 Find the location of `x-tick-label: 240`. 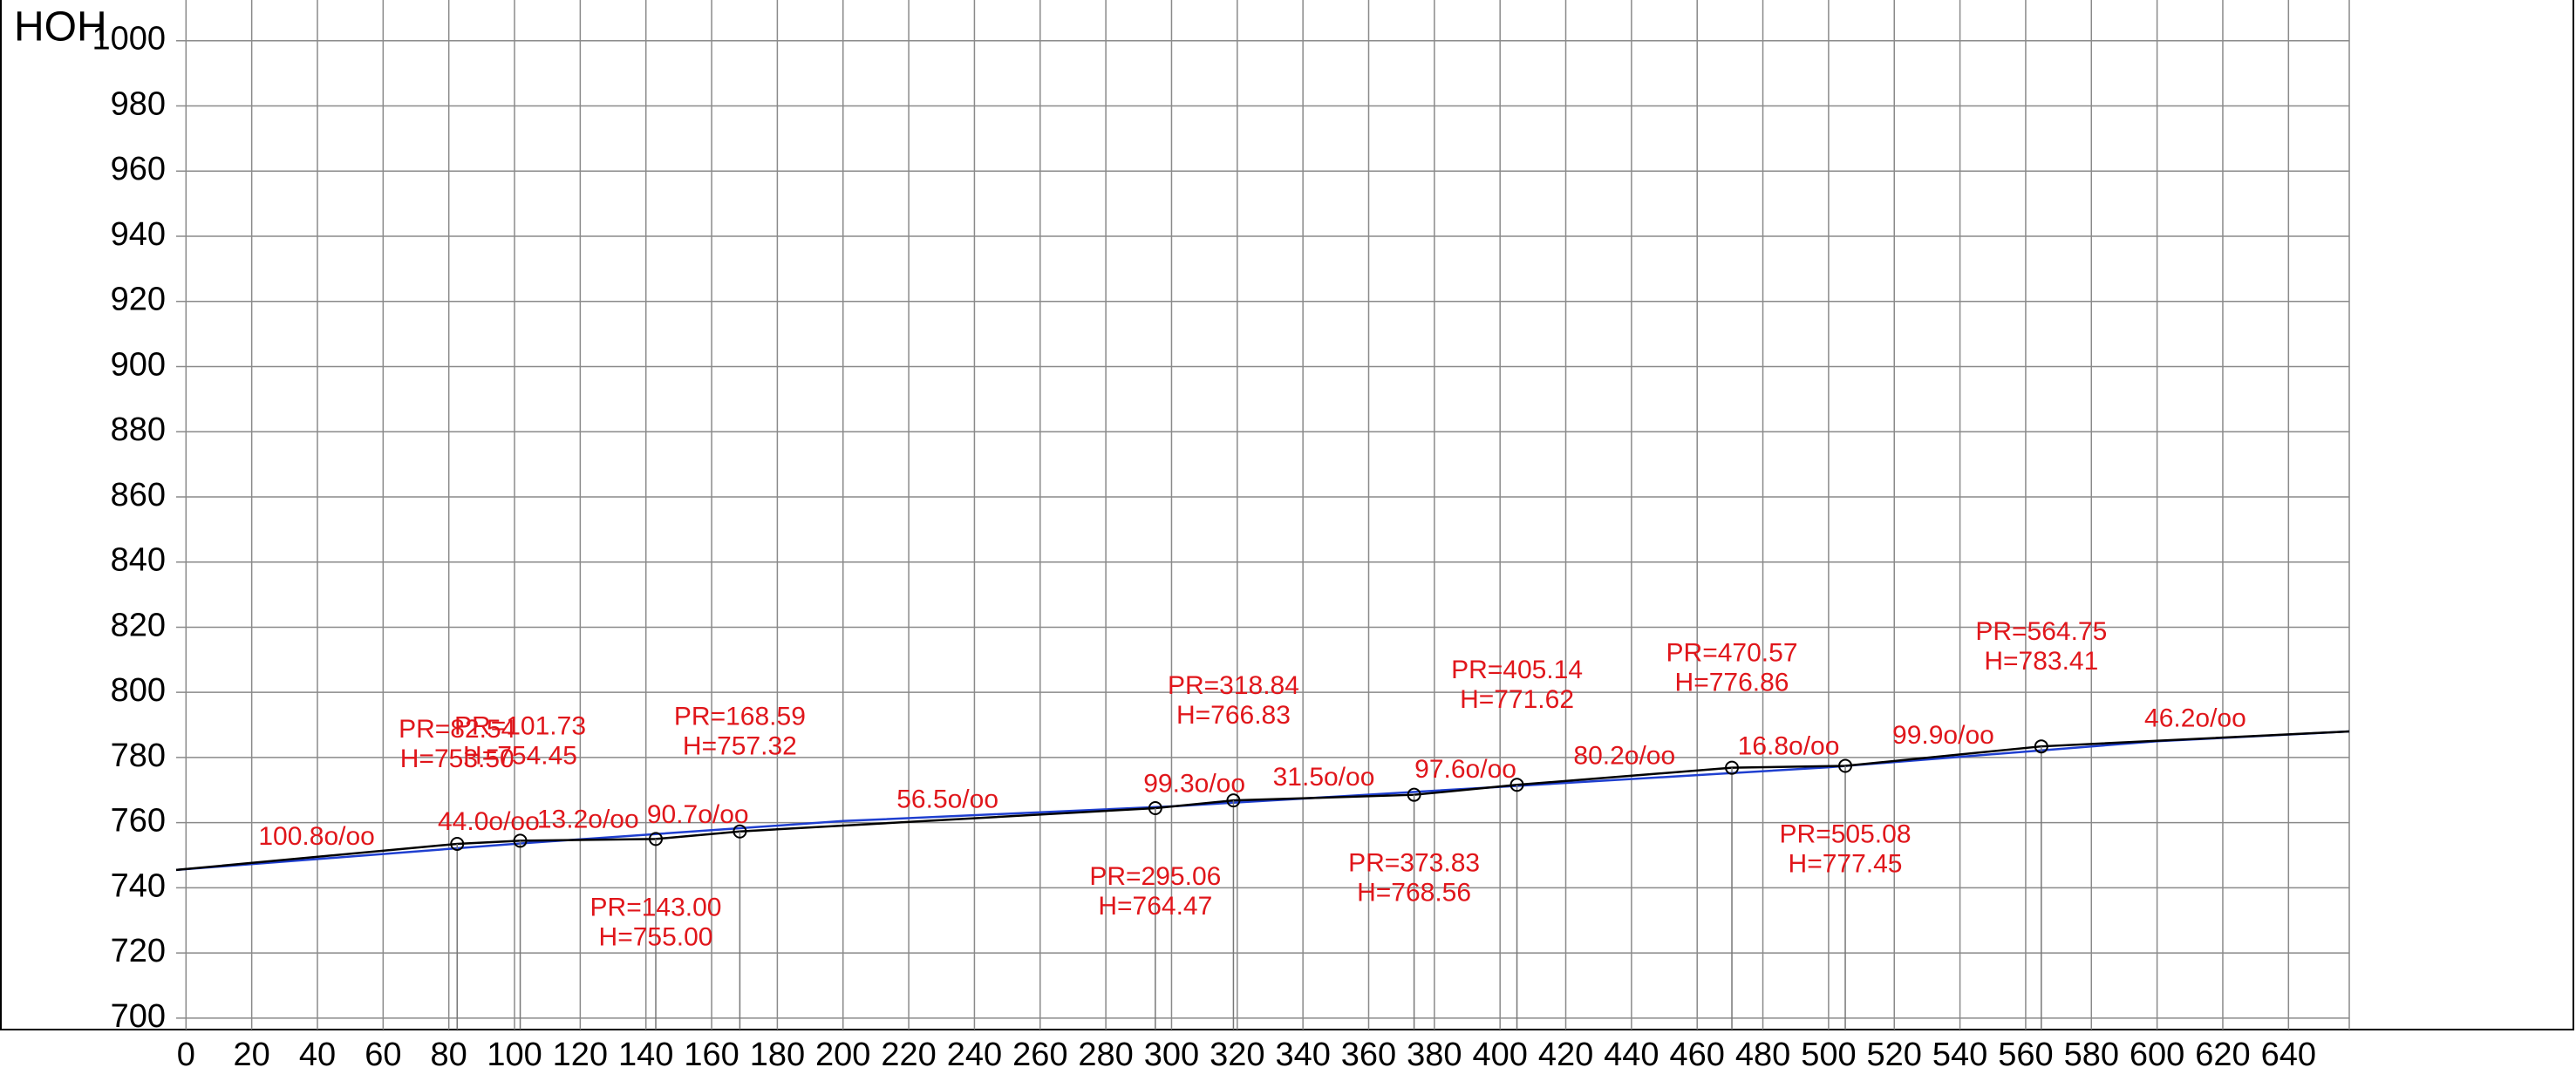

x-tick-label: 240 is located at coordinates (975, 1055).